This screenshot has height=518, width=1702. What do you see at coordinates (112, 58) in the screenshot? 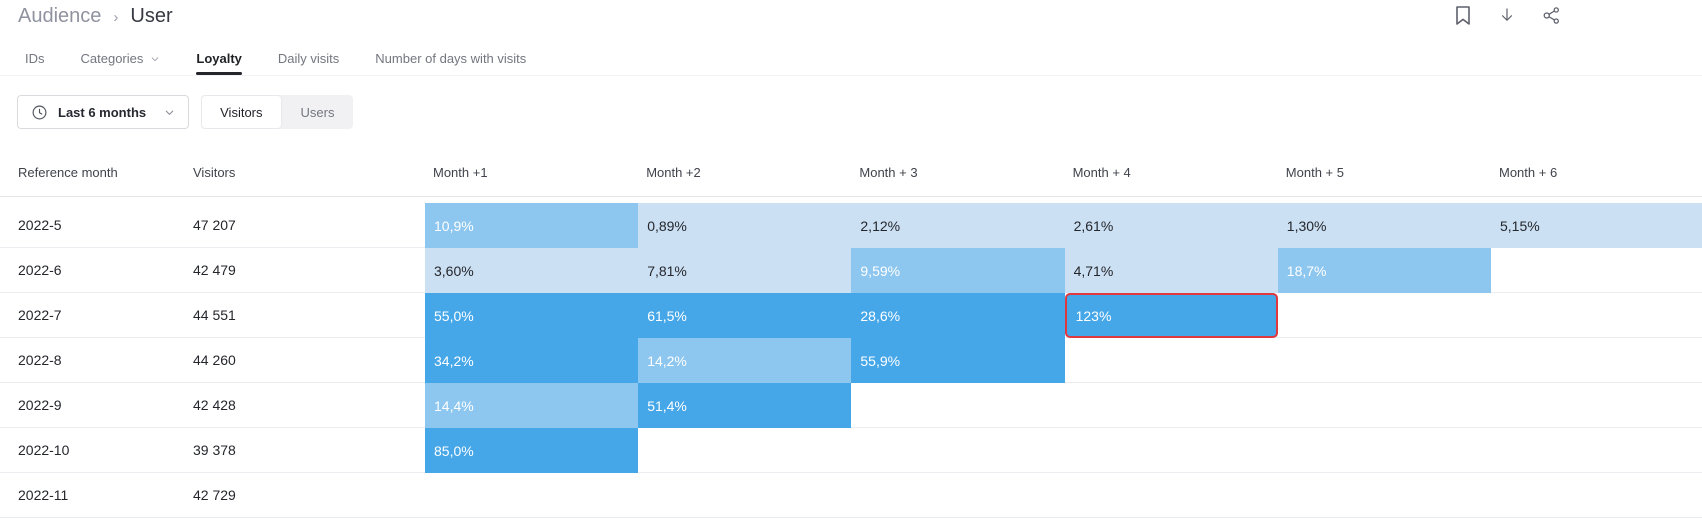
I see `tab-label: Categories` at bounding box center [112, 58].